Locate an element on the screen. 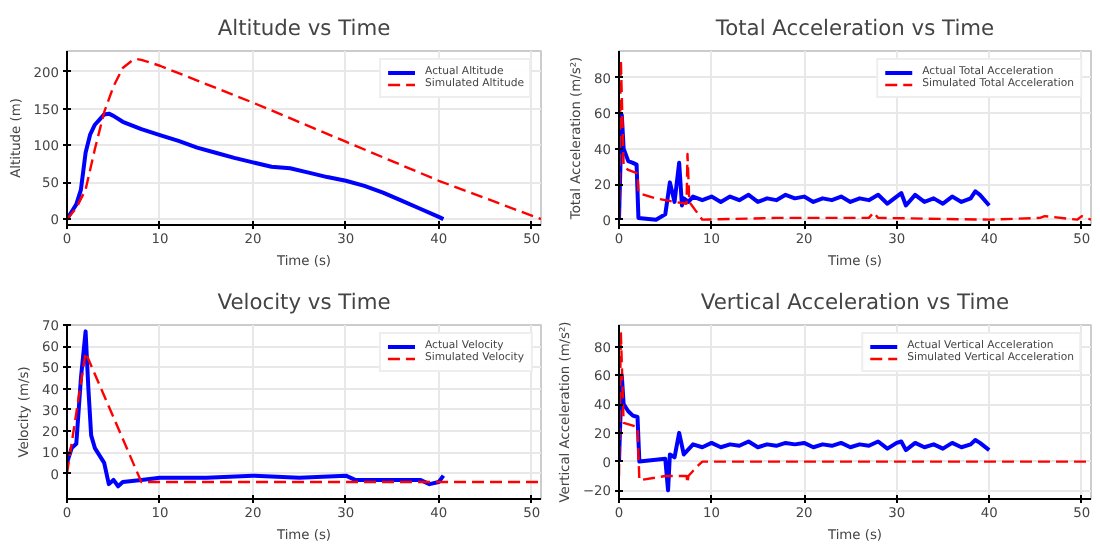 This screenshot has height=548, width=1100. chart-title: Total Acceleration vs Time is located at coordinates (854, 28).